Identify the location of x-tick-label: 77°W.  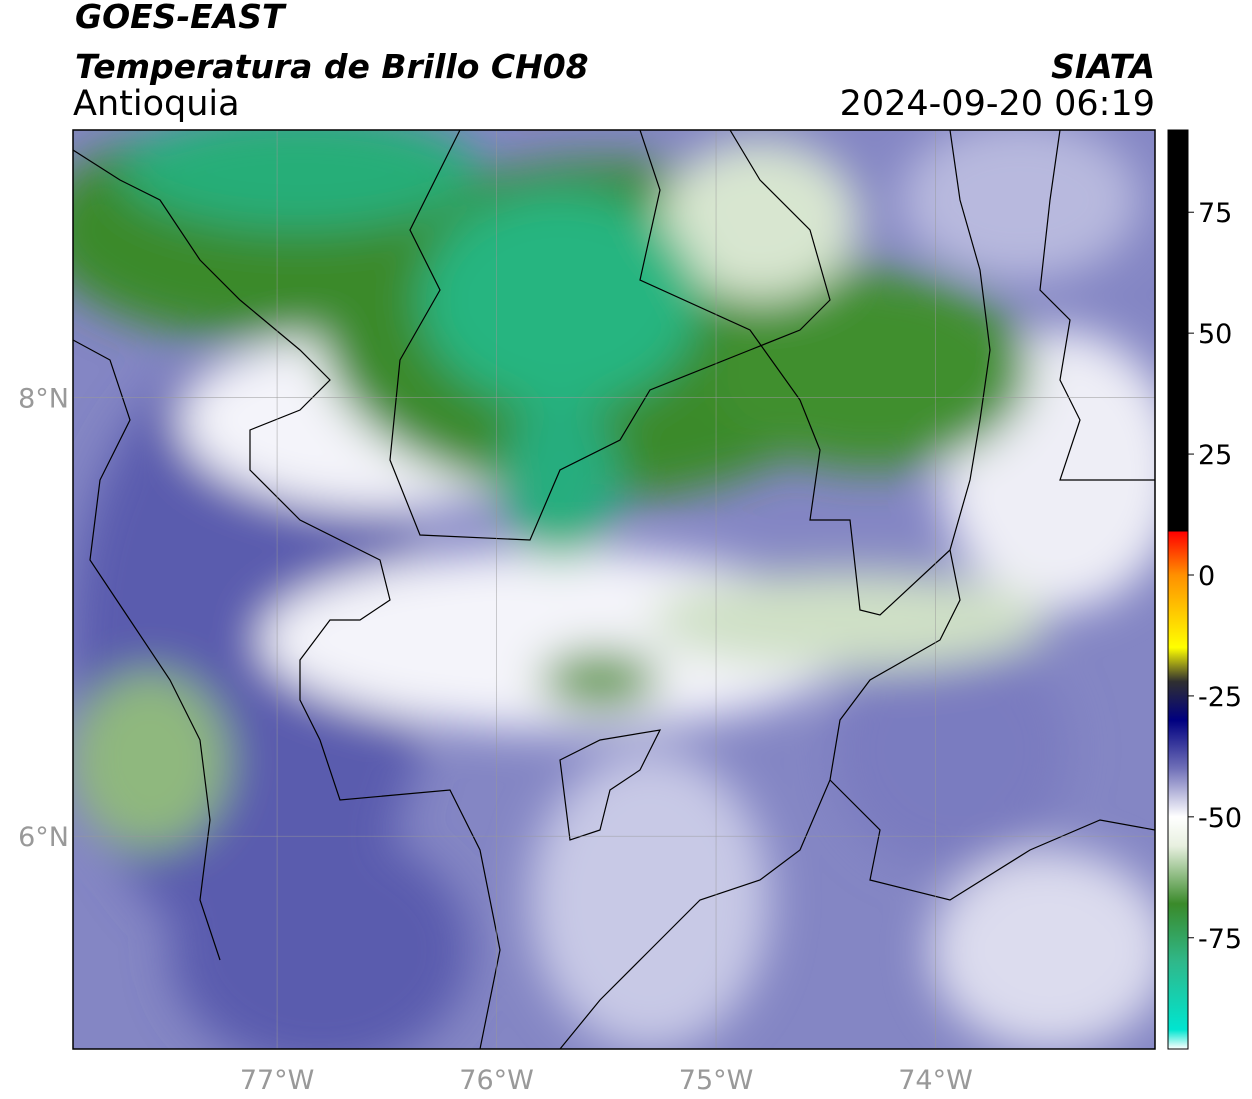
(277, 1080).